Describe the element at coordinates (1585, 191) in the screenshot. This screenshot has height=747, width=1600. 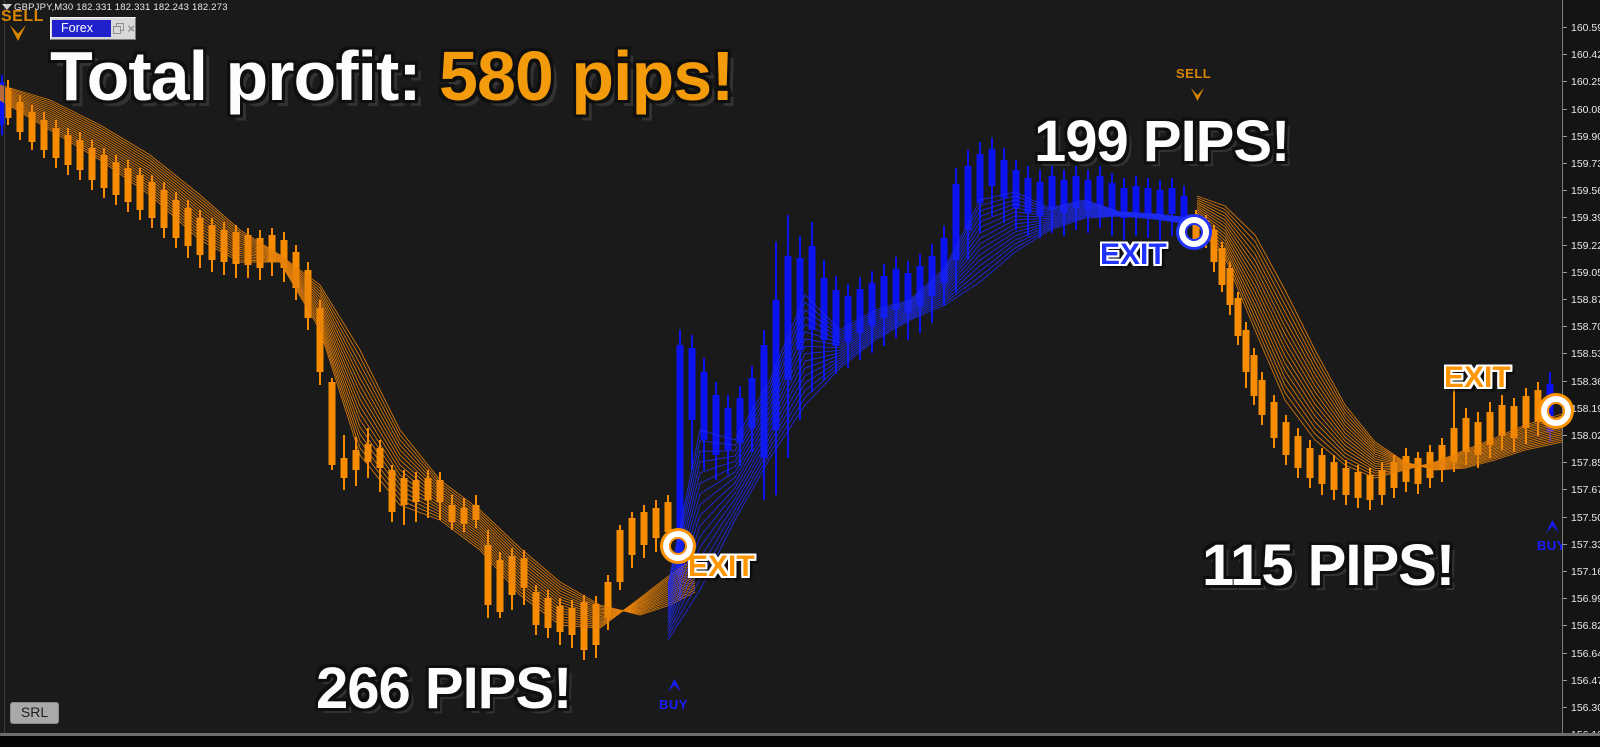
I see `axis-price-label: 159.565` at that location.